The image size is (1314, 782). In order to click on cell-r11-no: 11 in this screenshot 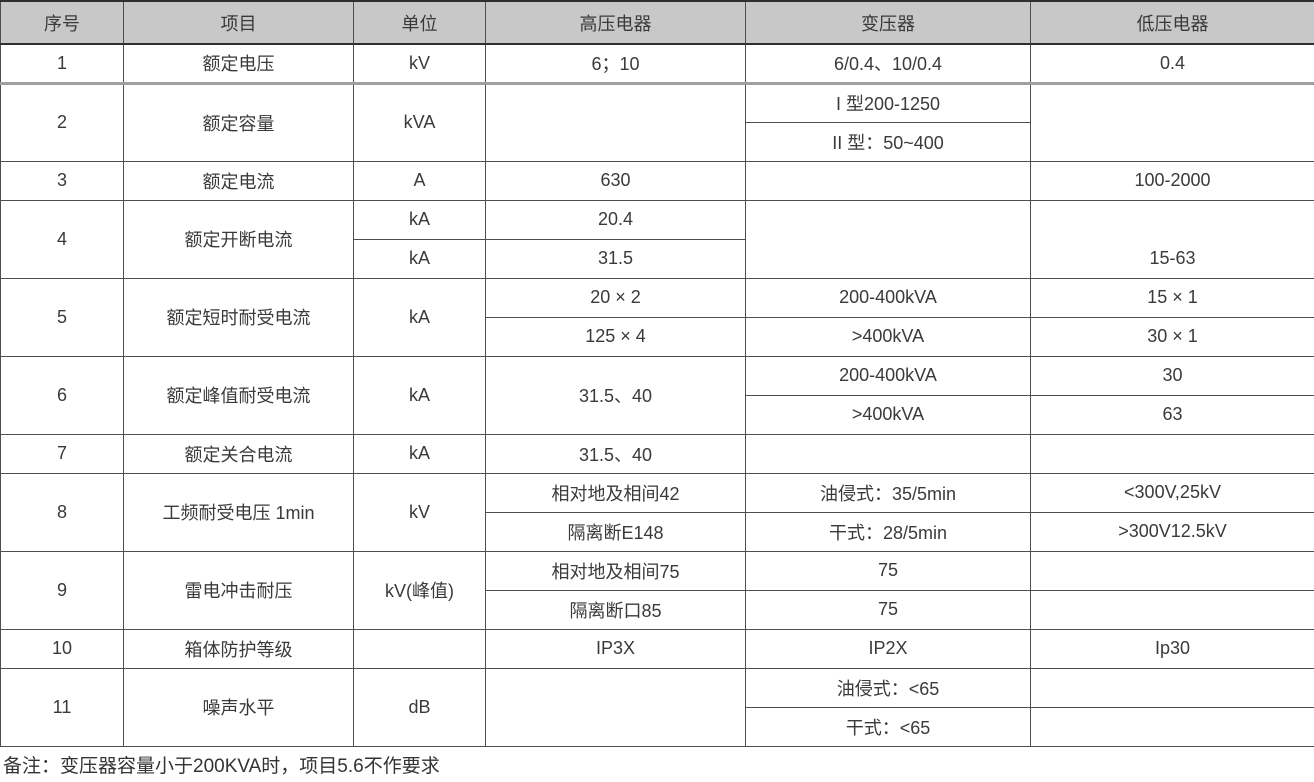, I will do `click(62, 707)`.